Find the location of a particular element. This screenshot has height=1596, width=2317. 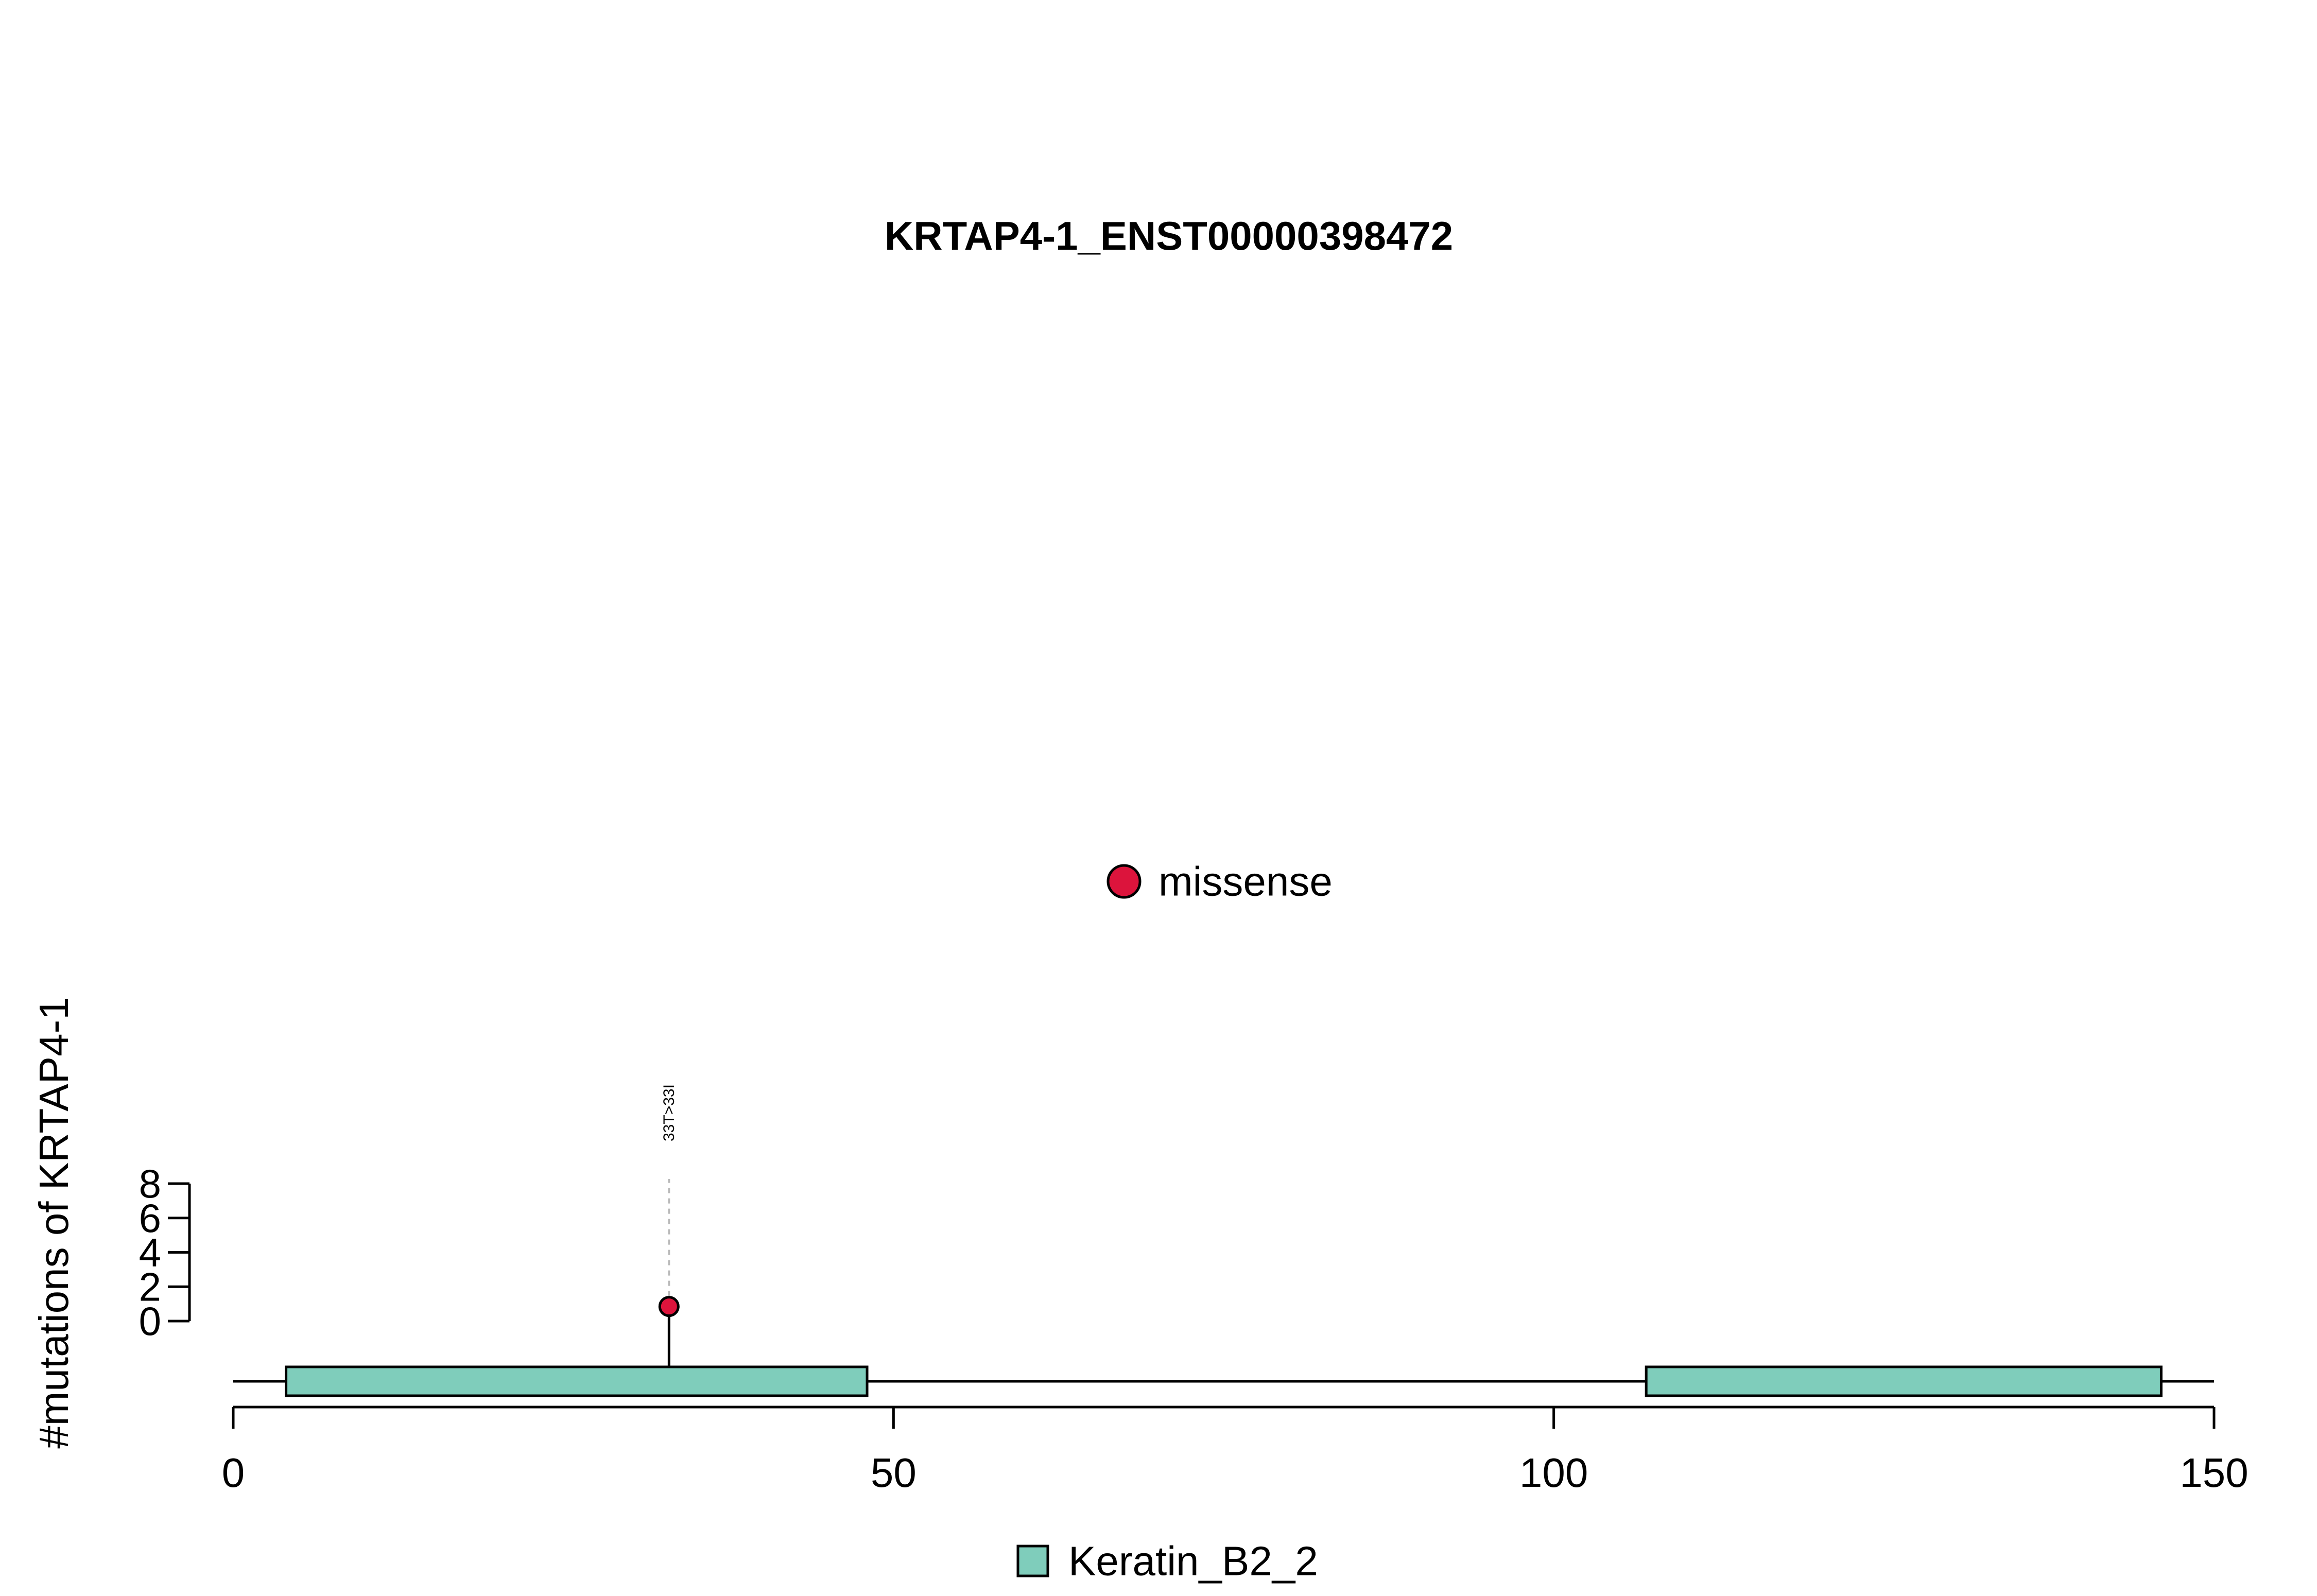

y-tick-label: 8 is located at coordinates (150, 1184).